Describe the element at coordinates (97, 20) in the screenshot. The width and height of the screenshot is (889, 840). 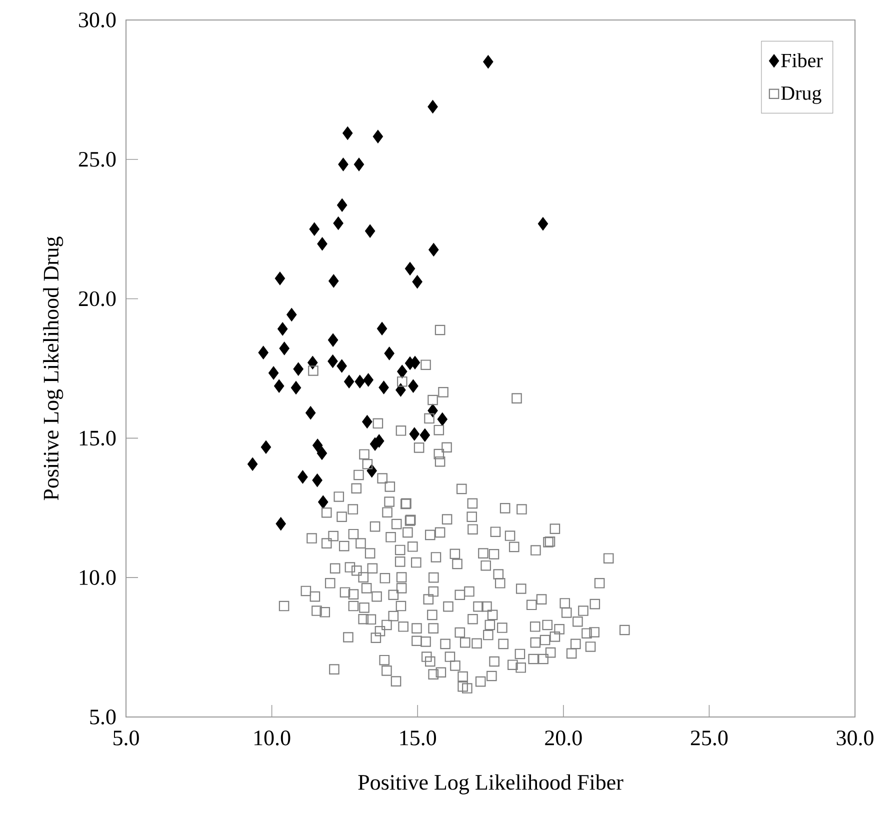
I see `y-tick-label: 30.0` at that location.